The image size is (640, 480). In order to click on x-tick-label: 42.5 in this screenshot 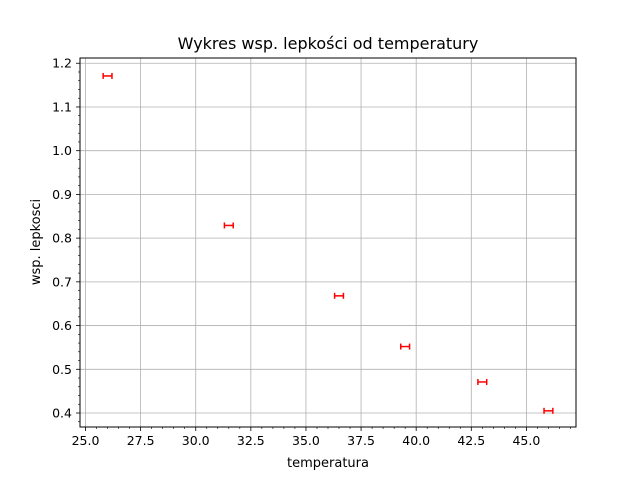, I will do `click(471, 440)`.